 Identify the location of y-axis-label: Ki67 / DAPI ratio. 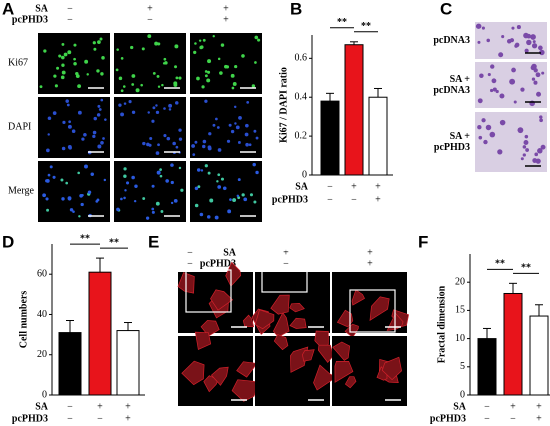
(283, 105).